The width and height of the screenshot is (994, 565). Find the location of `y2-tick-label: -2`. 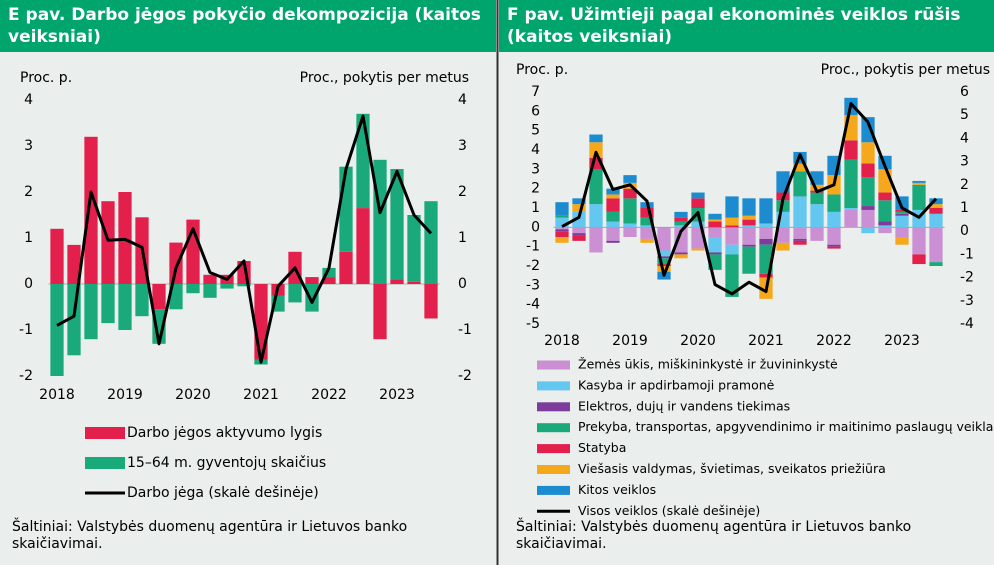

y2-tick-label: -2 is located at coordinates (967, 278).